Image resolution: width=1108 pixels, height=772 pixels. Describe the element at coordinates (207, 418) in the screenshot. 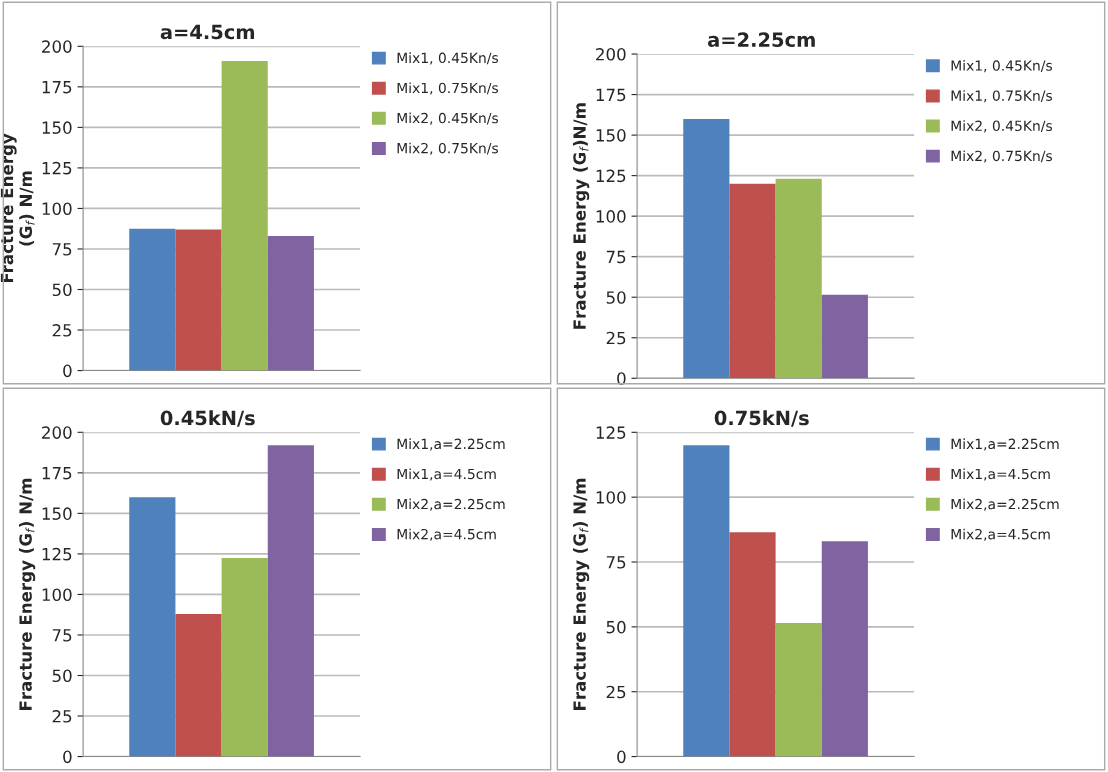

I see `chart-title: 0.45kN/s` at that location.